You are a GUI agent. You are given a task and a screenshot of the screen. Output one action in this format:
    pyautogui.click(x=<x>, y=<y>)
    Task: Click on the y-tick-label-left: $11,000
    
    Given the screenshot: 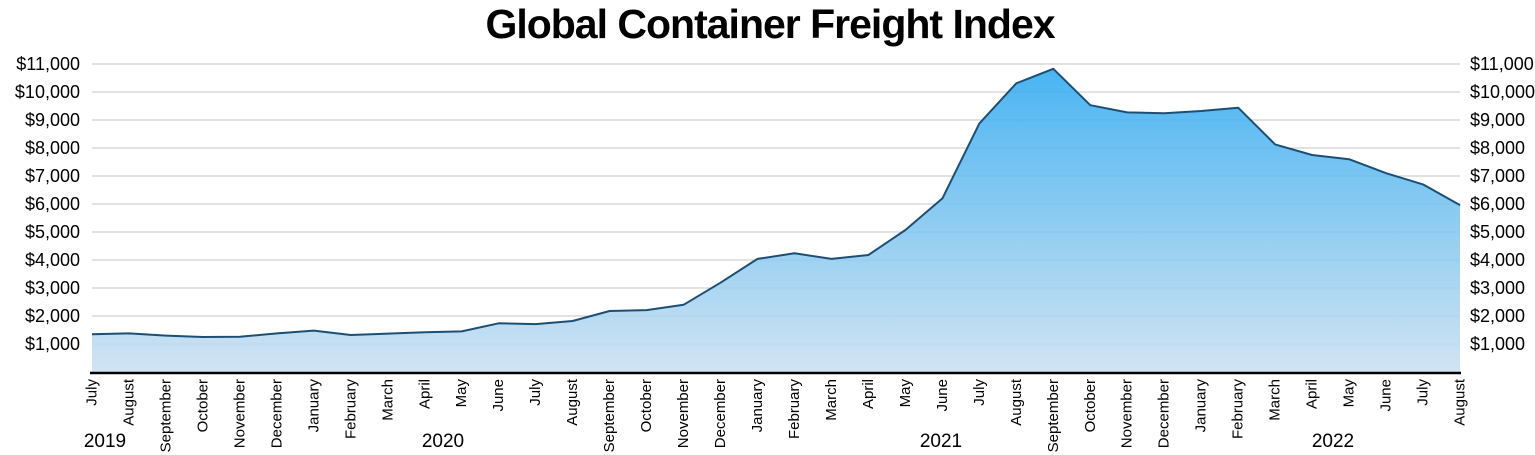 What is the action you would take?
    pyautogui.click(x=48, y=64)
    